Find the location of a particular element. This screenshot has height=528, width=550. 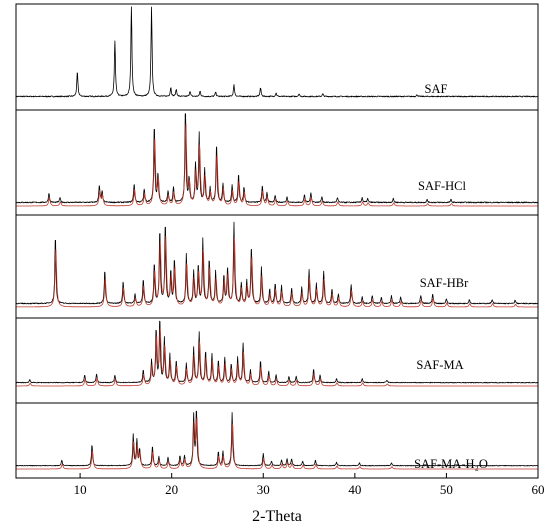

x-tick-label: 60 is located at coordinates (538, 489).